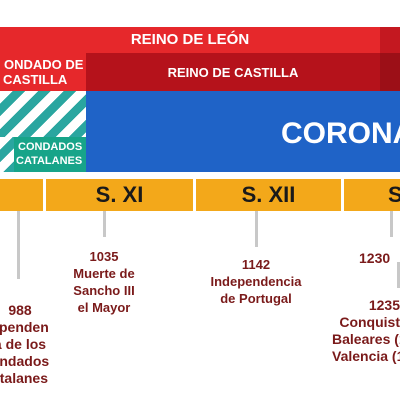  I want to click on corona-label: CORONA, so click(340, 133).